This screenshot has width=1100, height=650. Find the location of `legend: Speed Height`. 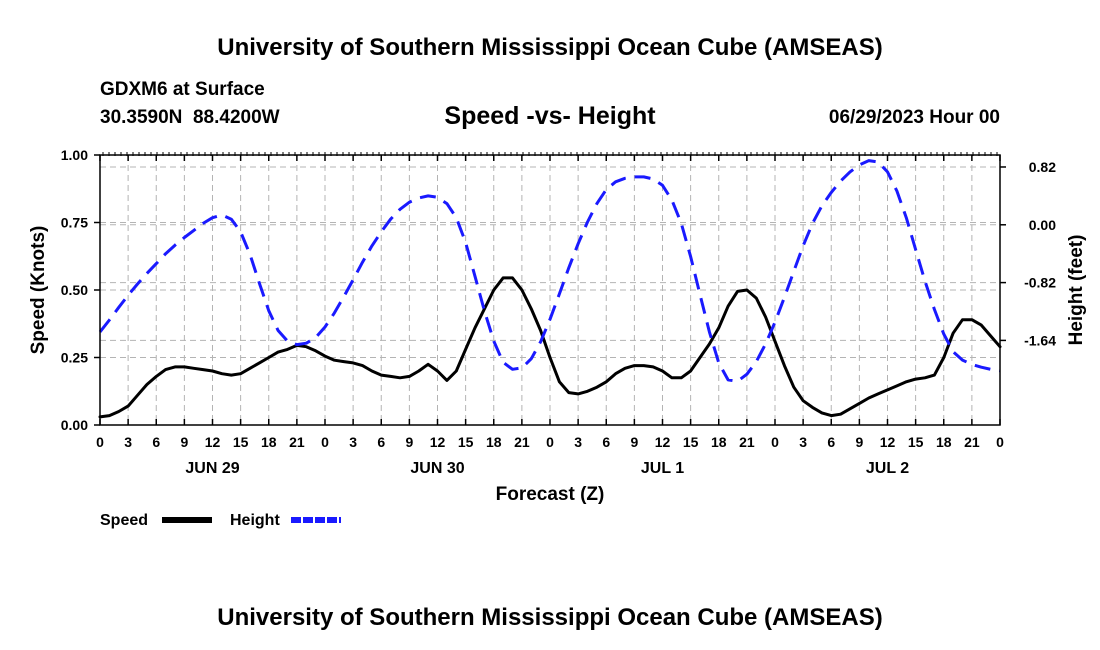

legend: Speed Height is located at coordinates (220, 520).